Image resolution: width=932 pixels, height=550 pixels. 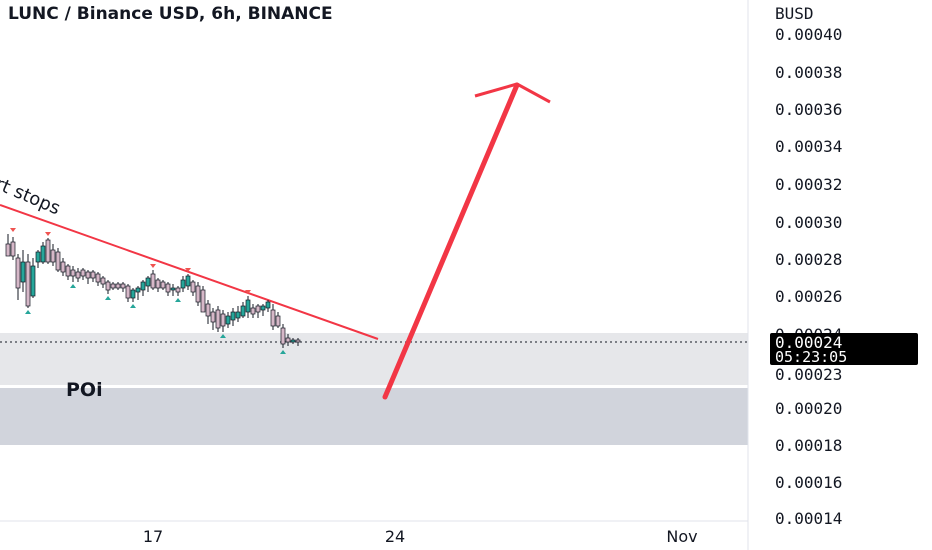 What do you see at coordinates (808, 482) in the screenshot?
I see `price-tick-label: 0.00016` at bounding box center [808, 482].